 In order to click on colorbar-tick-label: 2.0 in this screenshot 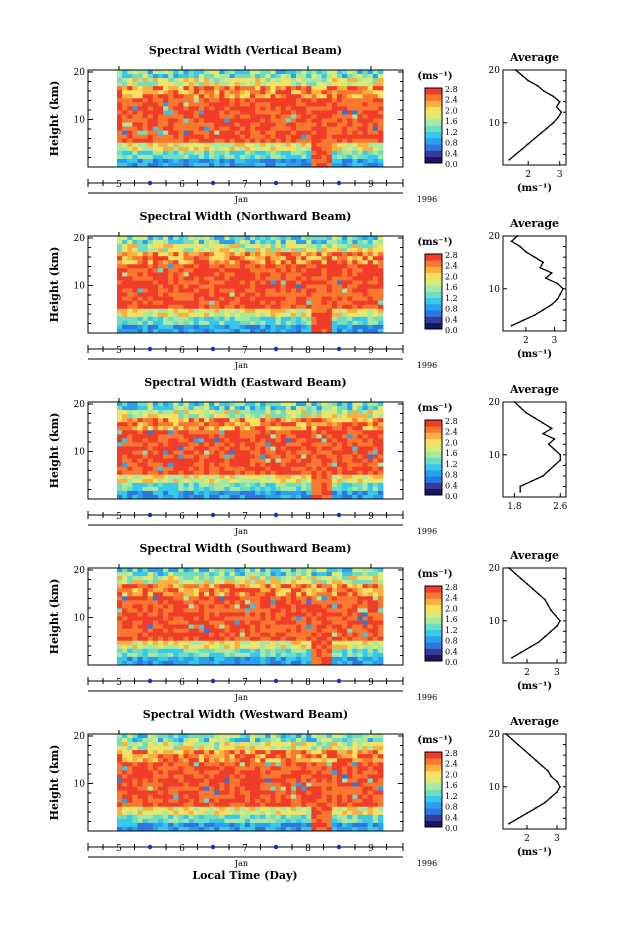, I will do `click(451, 276)`.